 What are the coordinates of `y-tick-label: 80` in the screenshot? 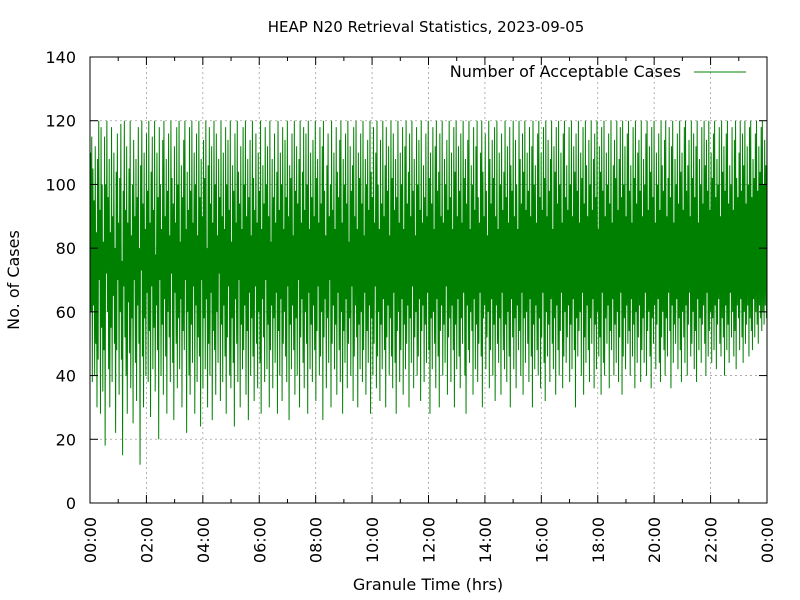 It's located at (66, 248).